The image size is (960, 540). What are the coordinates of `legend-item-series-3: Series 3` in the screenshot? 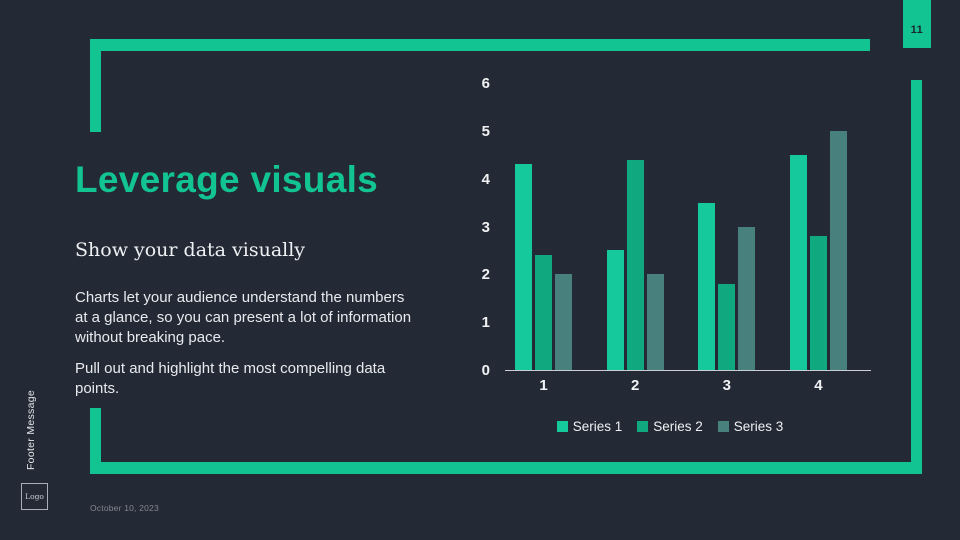 It's located at (750, 426).